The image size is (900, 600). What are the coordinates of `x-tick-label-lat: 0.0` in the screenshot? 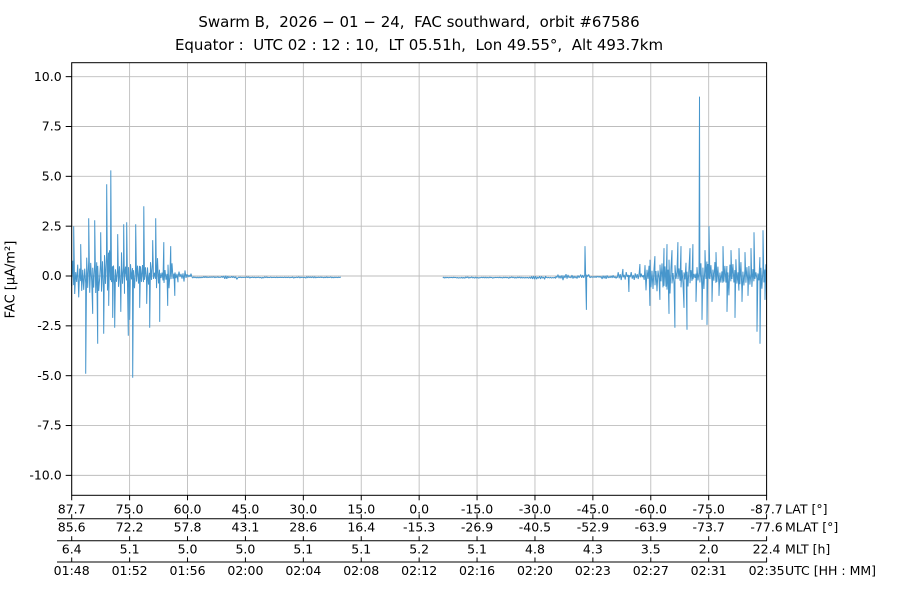 It's located at (419, 509).